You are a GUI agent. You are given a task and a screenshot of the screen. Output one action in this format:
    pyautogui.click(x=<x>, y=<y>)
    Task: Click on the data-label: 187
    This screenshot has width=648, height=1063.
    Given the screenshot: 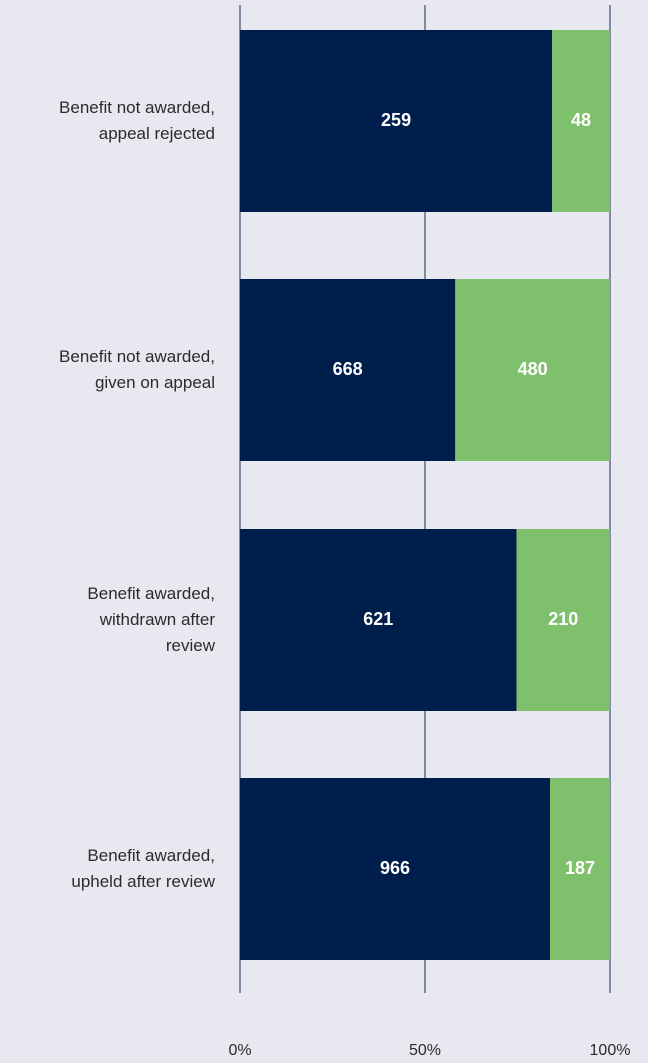 What is the action you would take?
    pyautogui.click(x=580, y=868)
    